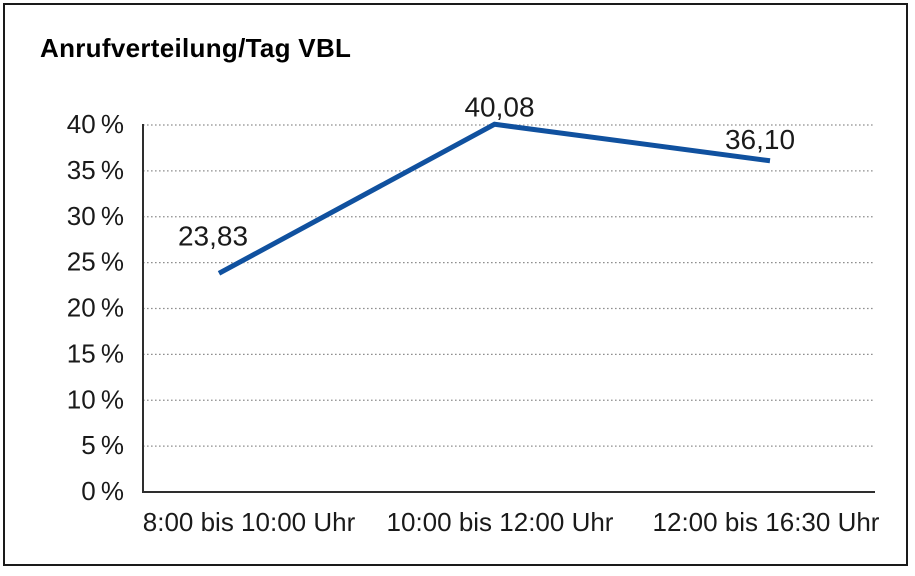 This screenshot has height=576, width=915. Describe the element at coordinates (196, 48) in the screenshot. I see `chart-title: Anrufverteilung/Tag VBL` at that location.